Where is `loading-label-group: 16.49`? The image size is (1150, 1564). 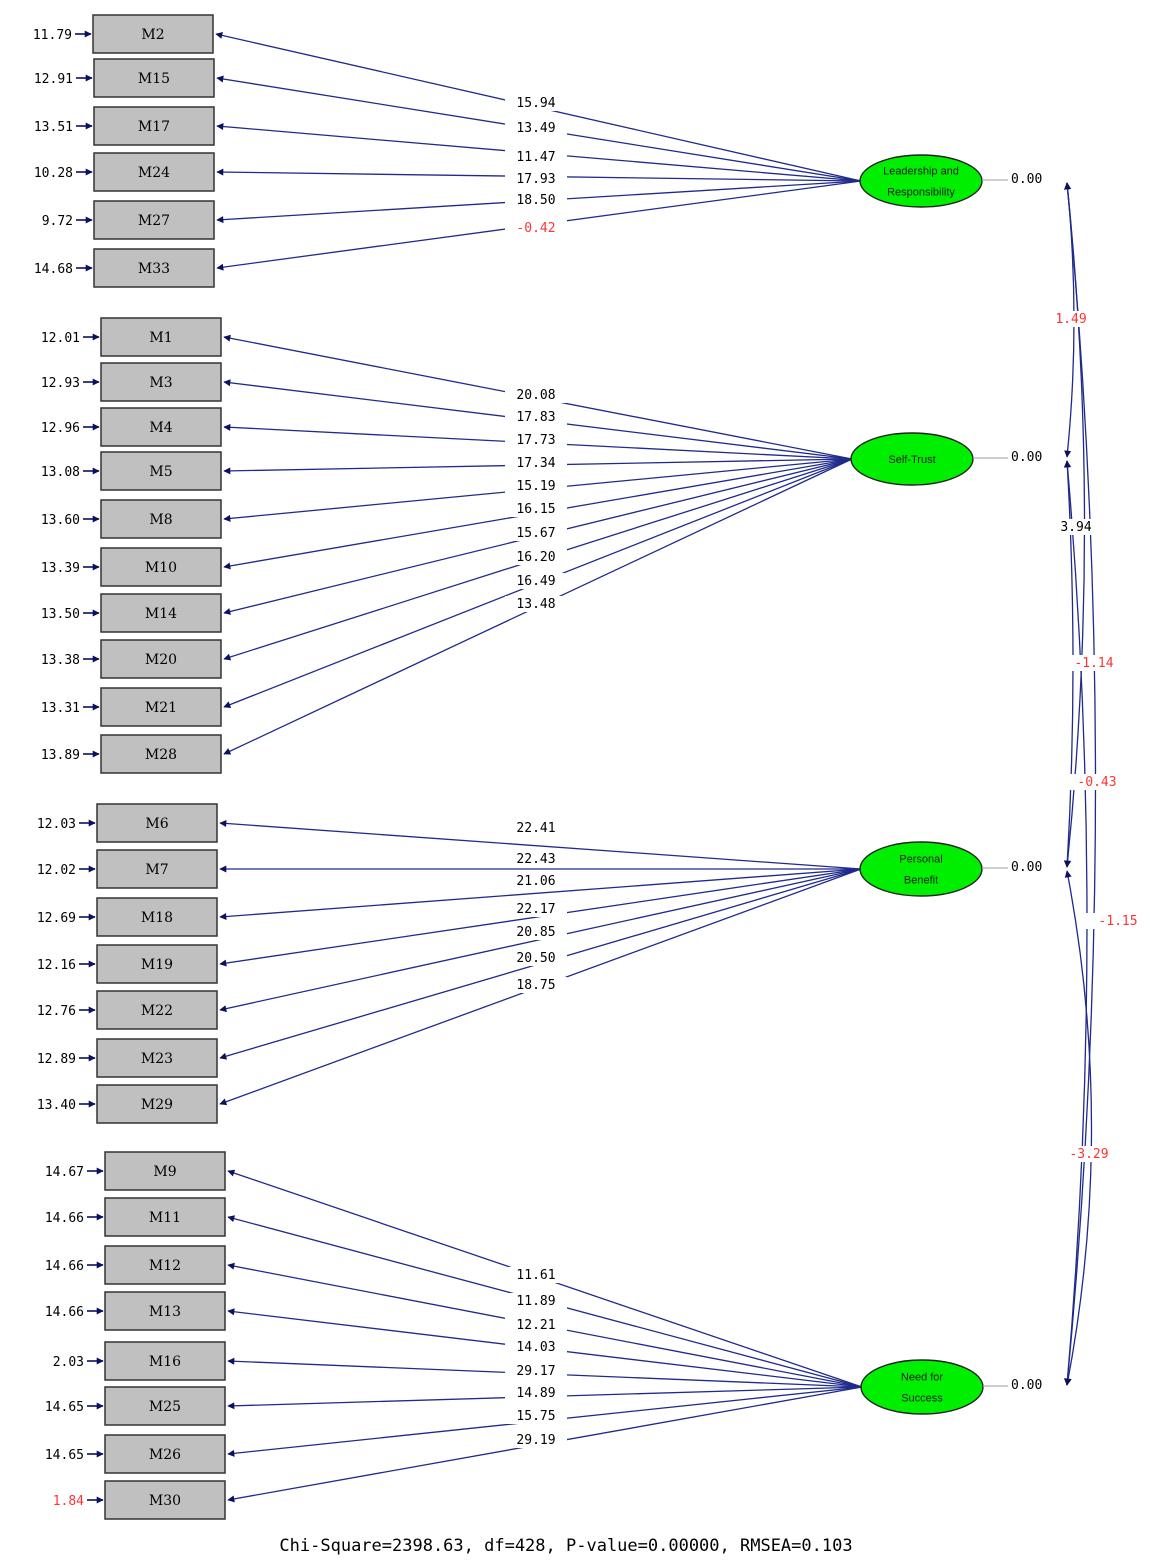 loading-label-group: 16.49 is located at coordinates (536, 581).